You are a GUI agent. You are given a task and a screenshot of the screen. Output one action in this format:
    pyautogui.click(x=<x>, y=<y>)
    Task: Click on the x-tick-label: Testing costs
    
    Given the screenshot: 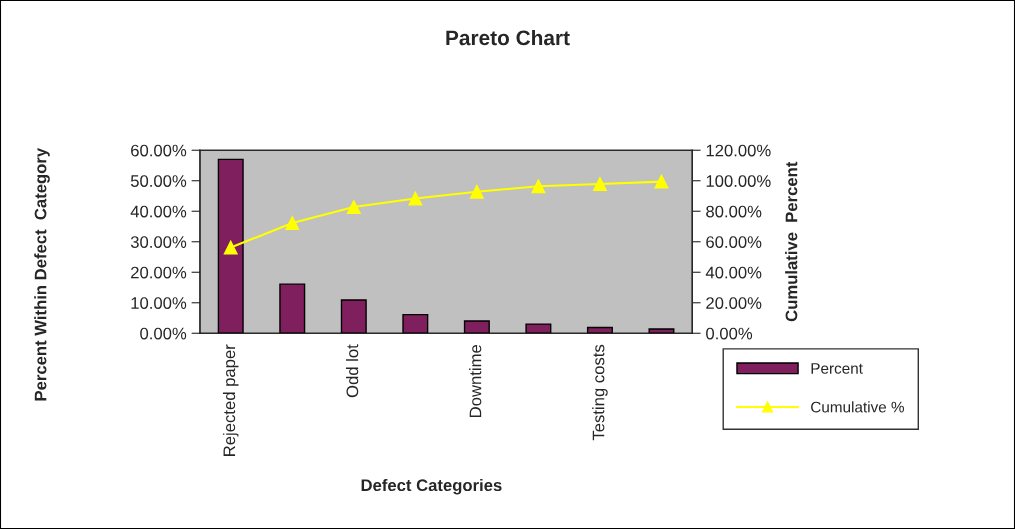 What is the action you would take?
    pyautogui.click(x=600, y=392)
    